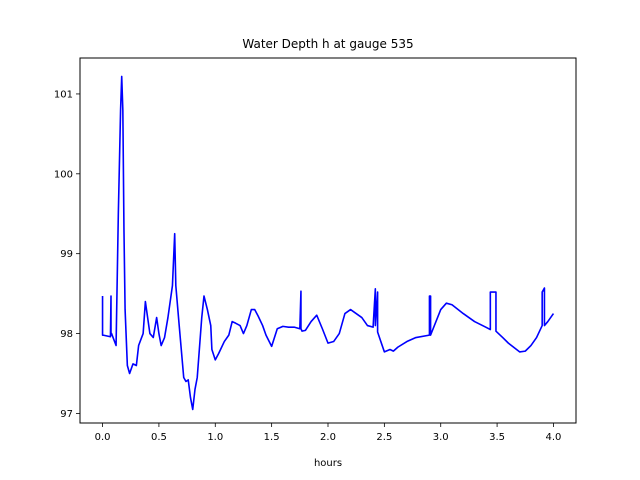 The width and height of the screenshot is (640, 480). What do you see at coordinates (66, 334) in the screenshot?
I see `y-tick-label: 98` at bounding box center [66, 334].